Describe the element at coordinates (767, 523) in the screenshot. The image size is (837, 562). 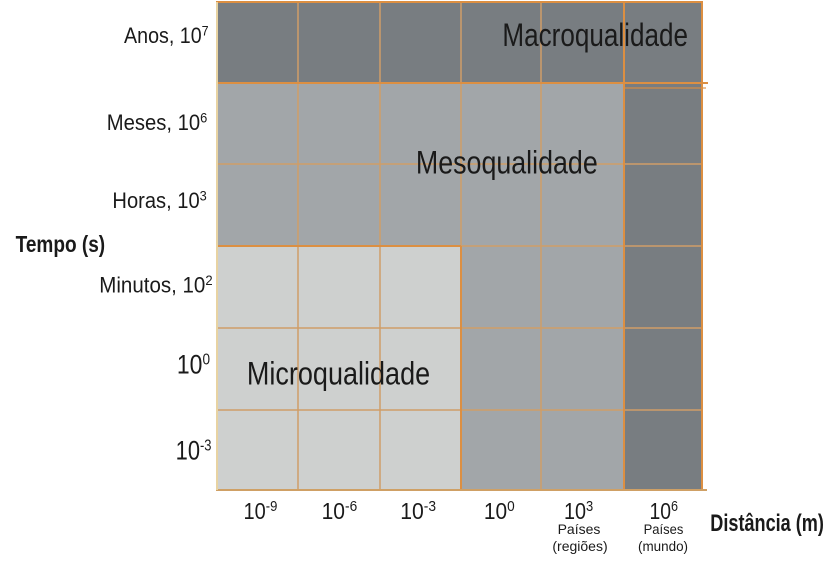
I see `svg-text: Distância (m)` at that location.